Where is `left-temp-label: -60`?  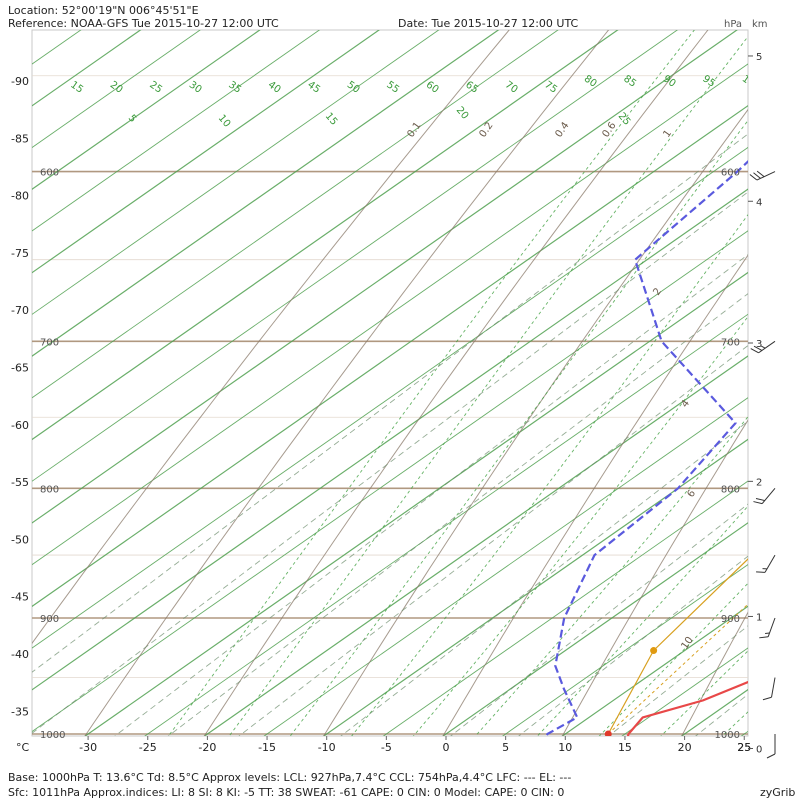
left-temp-label: -60 is located at coordinates (20, 425).